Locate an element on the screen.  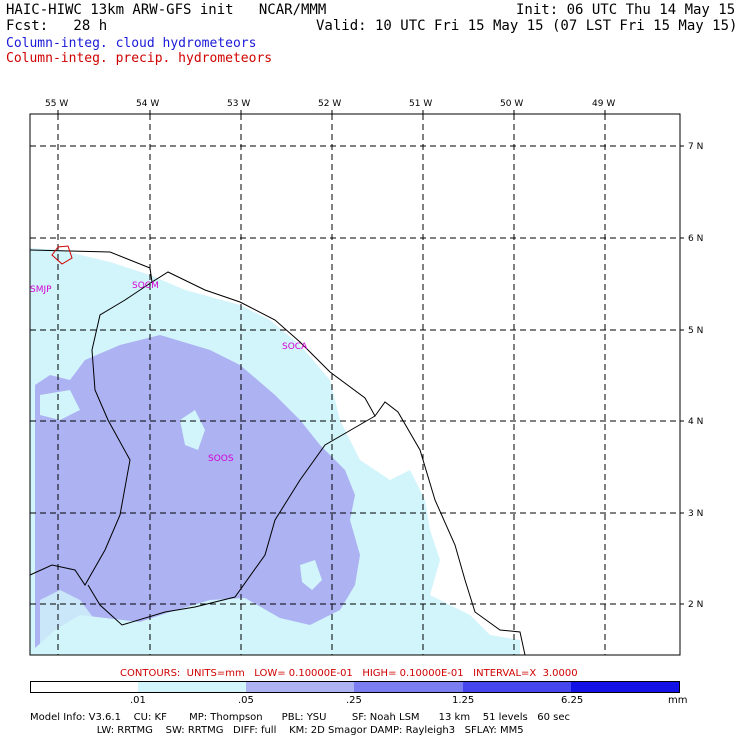
colorbar-label-3: 1.25 is located at coordinates (463, 700).